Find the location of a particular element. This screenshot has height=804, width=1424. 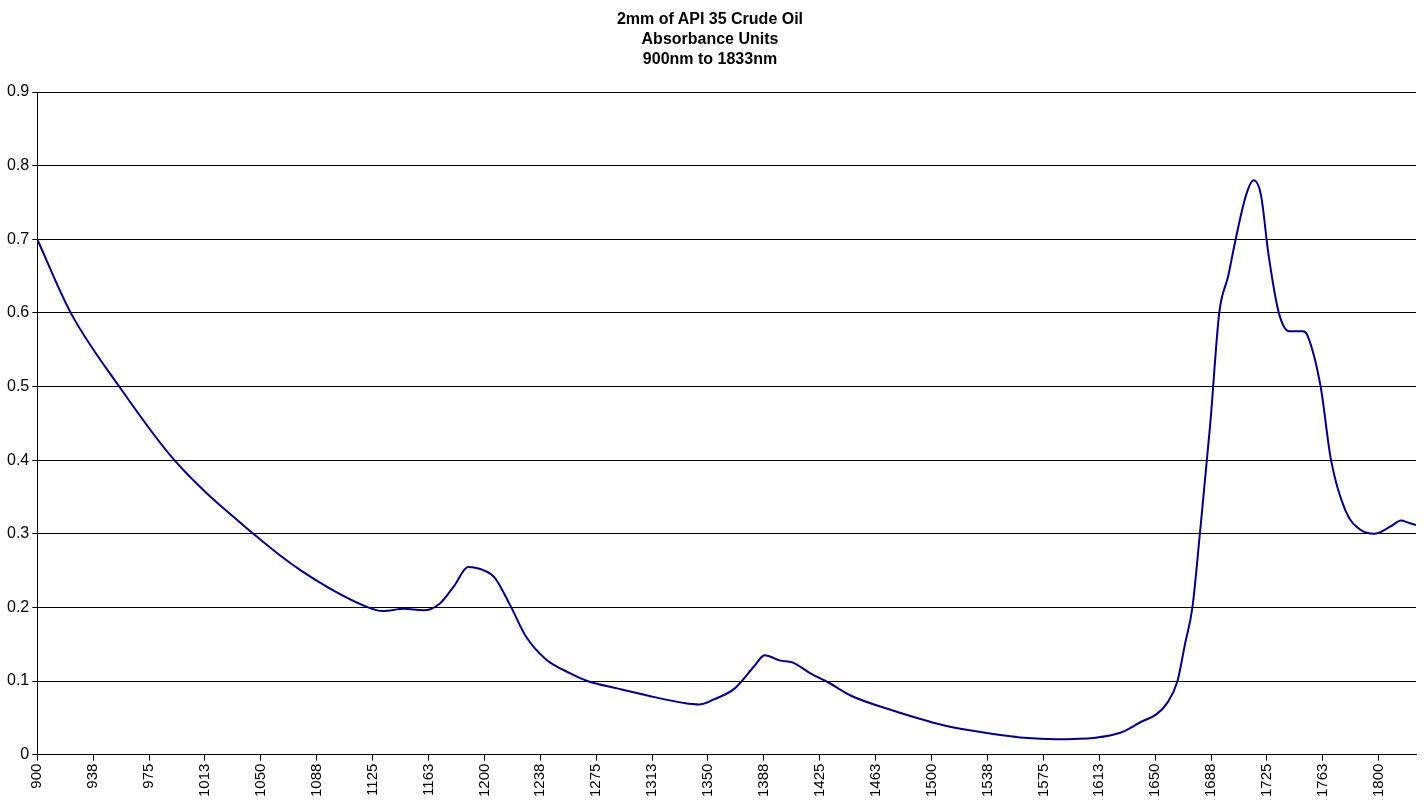

x-tick-label: 975 is located at coordinates (148, 776).